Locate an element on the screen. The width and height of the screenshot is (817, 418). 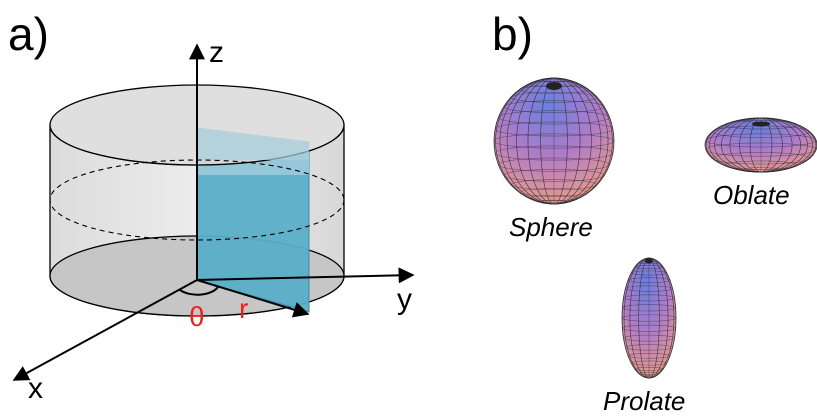
oblate-shape is located at coordinates (760, 145).